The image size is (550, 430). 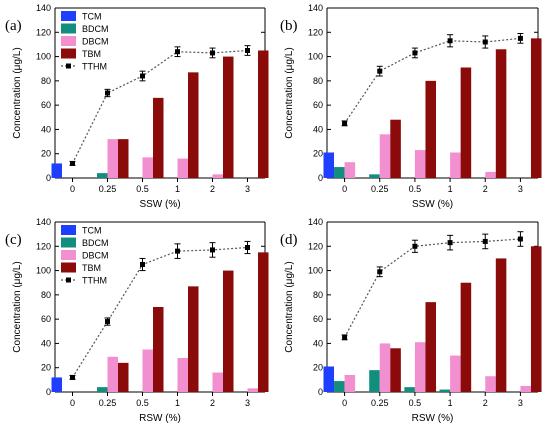 I want to click on legend-swatch-dbcm, so click(x=68, y=41).